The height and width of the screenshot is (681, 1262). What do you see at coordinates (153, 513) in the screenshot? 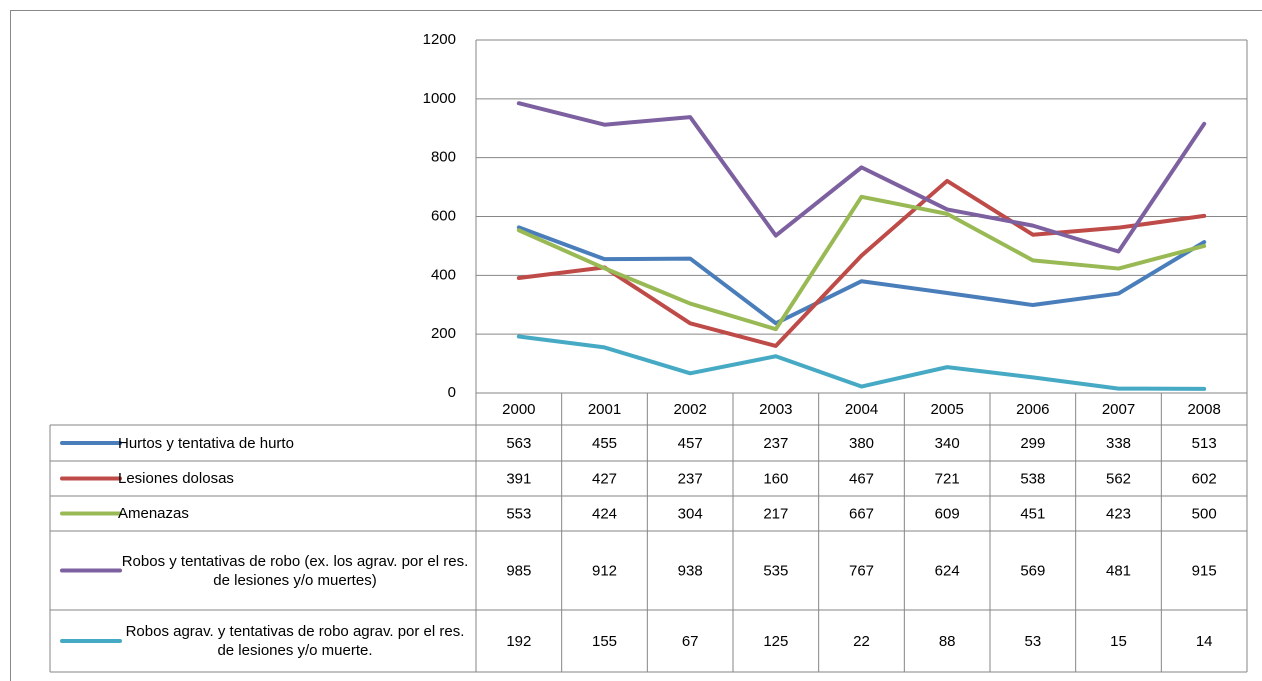
I see `legend-label: Amenazas` at bounding box center [153, 513].